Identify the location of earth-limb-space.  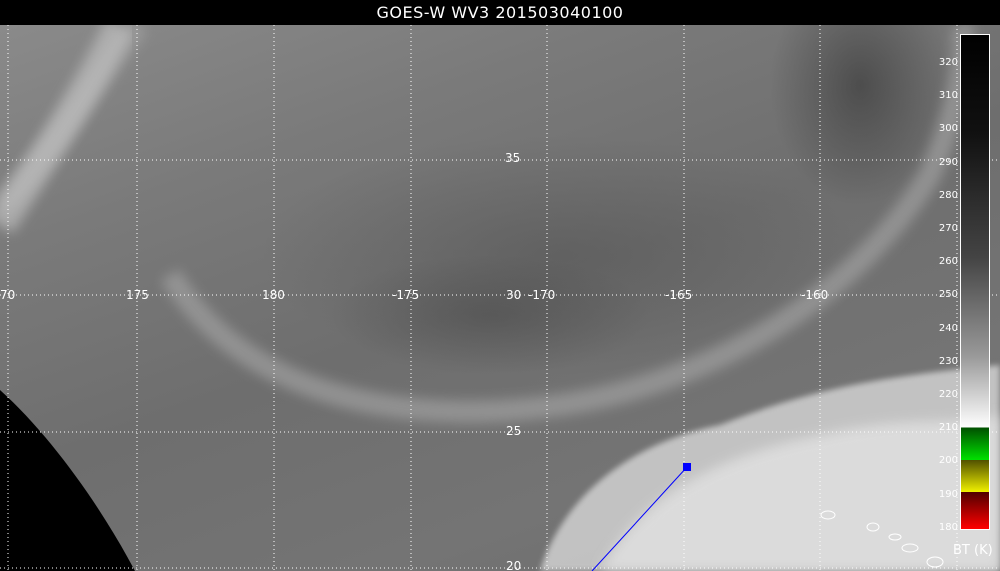
(67, 480).